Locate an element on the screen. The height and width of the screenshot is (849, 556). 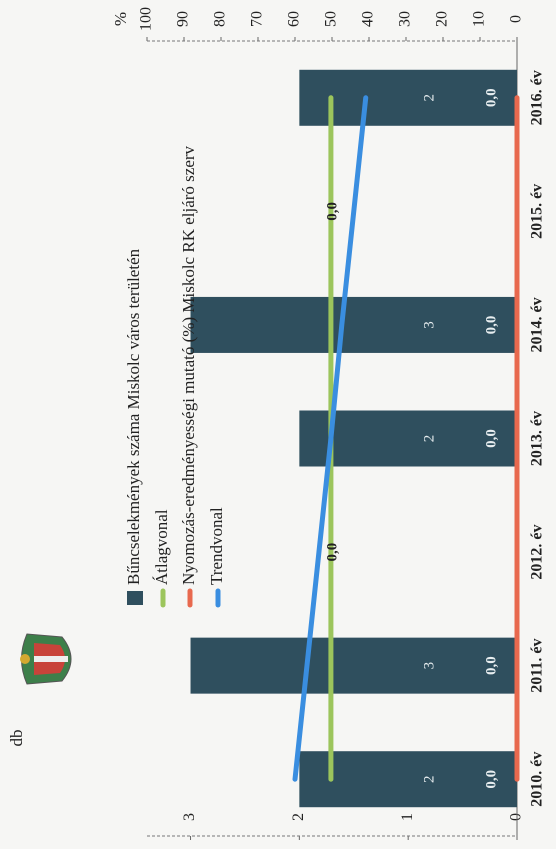
y-tick-label: 1 is located at coordinates (407, 817).